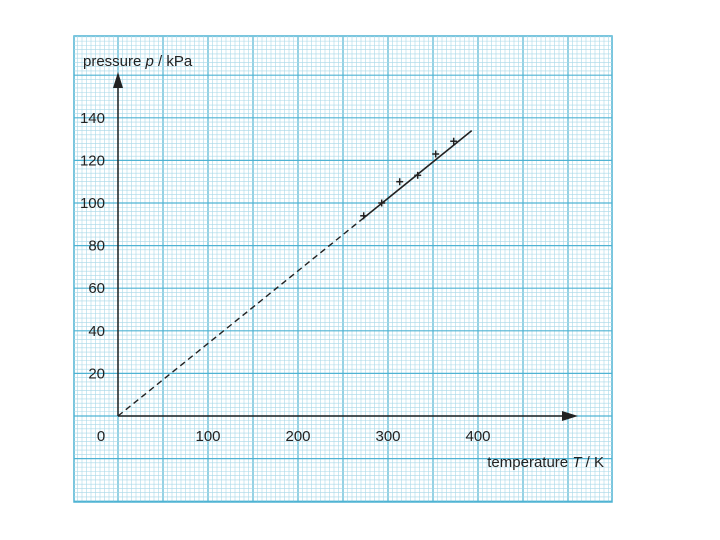 Image resolution: width=720 pixels, height=540 pixels. Describe the element at coordinates (529, 462) in the screenshot. I see `x-axis-label-prefix: temperature` at that location.